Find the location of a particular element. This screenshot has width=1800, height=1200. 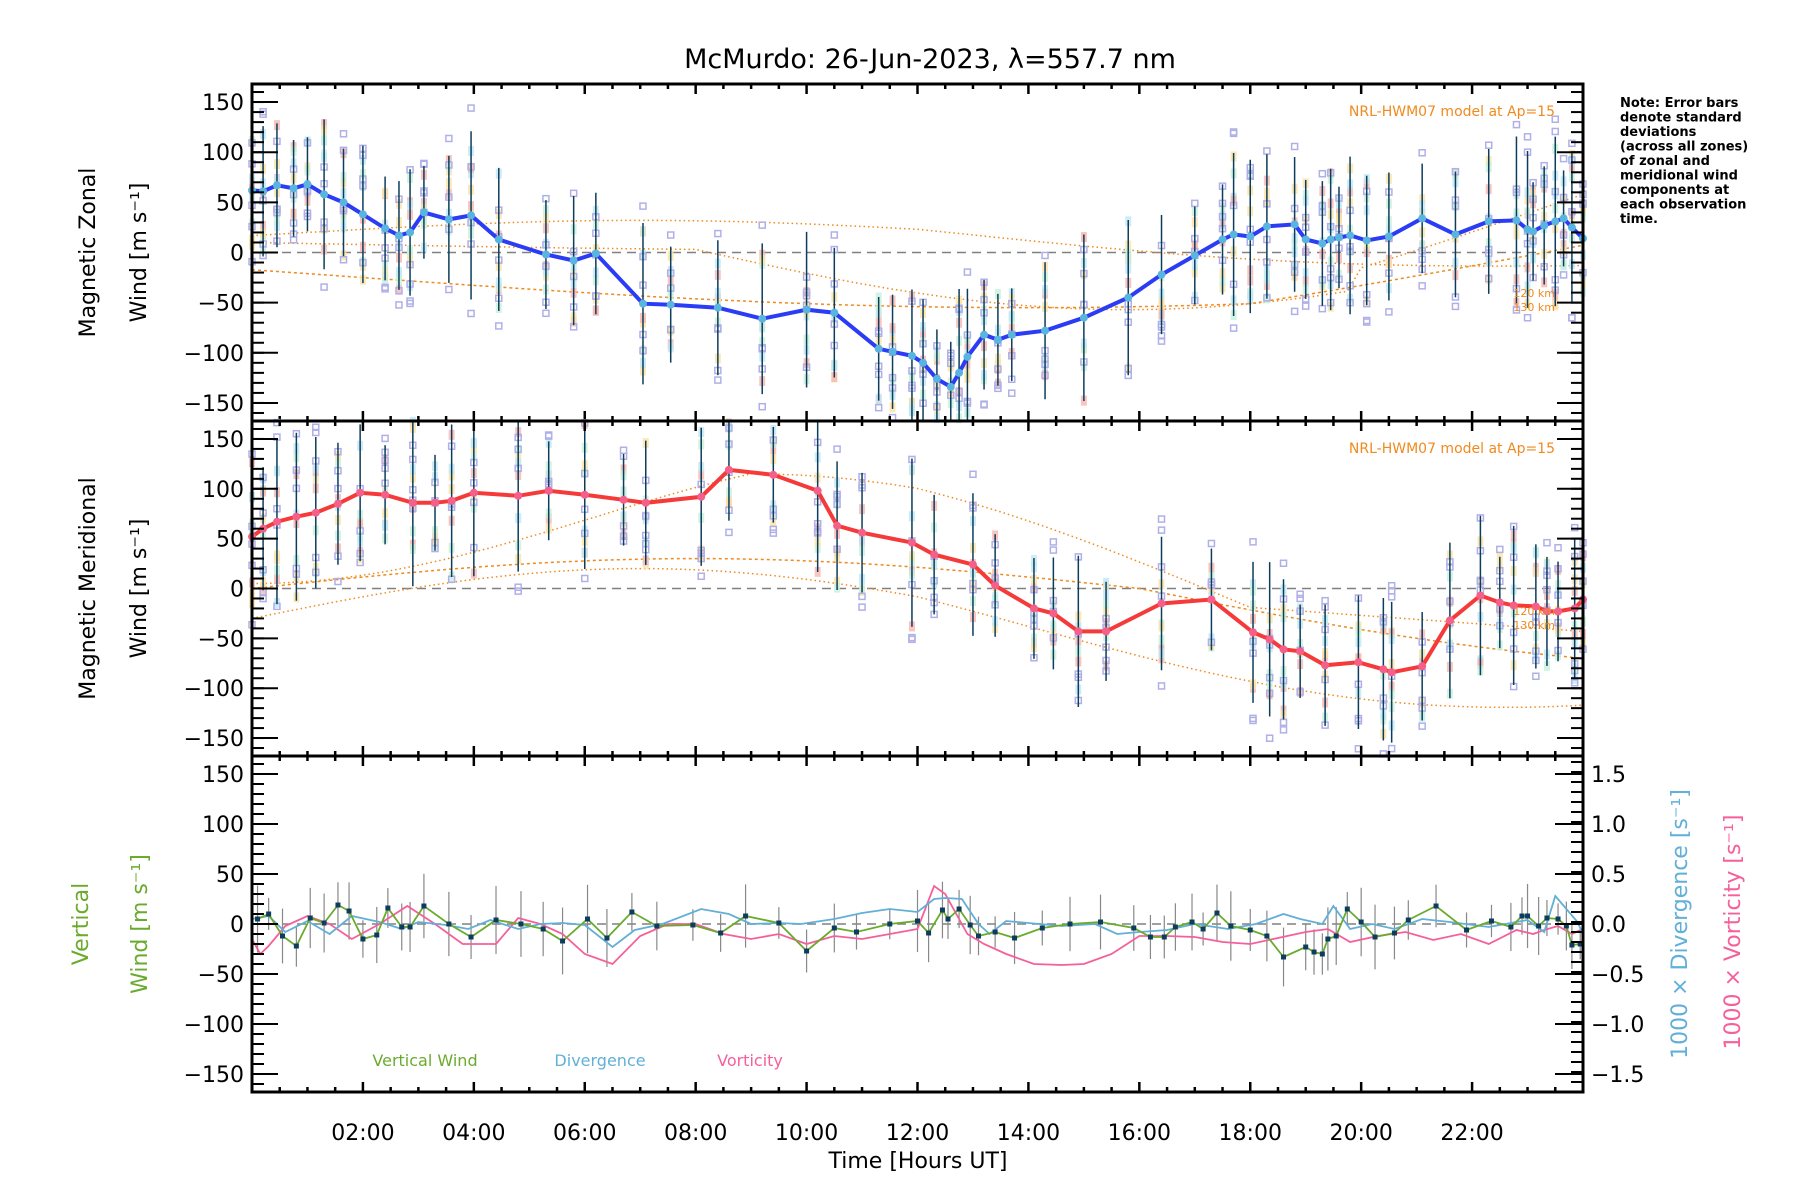

x-tick-label: 14:00 is located at coordinates (1028, 1133).